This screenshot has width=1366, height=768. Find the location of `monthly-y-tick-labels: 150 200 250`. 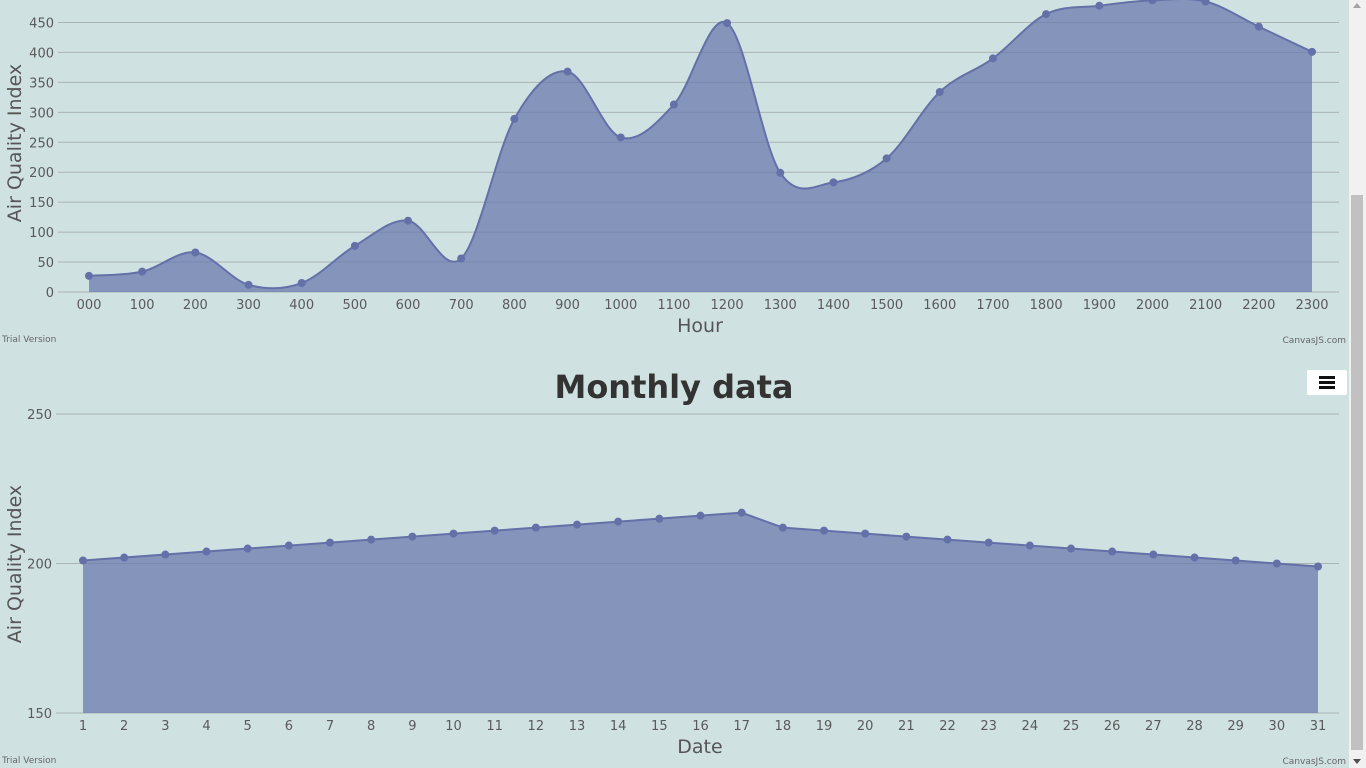

monthly-y-tick-labels: 150 200 250 is located at coordinates (39, 565).